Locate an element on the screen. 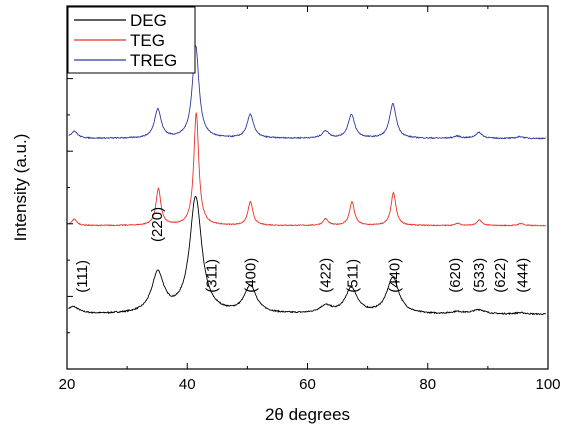  peak-label: (533) is located at coordinates (479, 275).